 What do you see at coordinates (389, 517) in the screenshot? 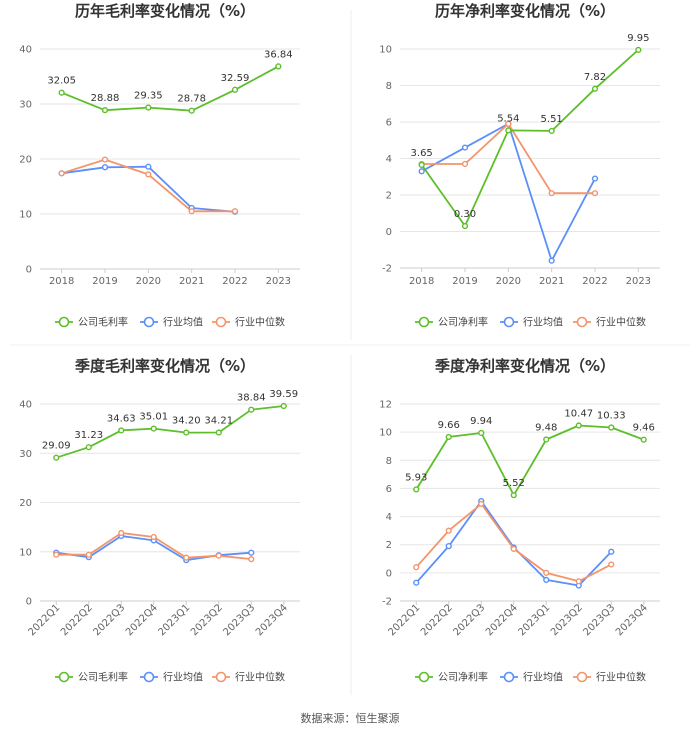
I see `y-tick-label: 4` at bounding box center [389, 517].